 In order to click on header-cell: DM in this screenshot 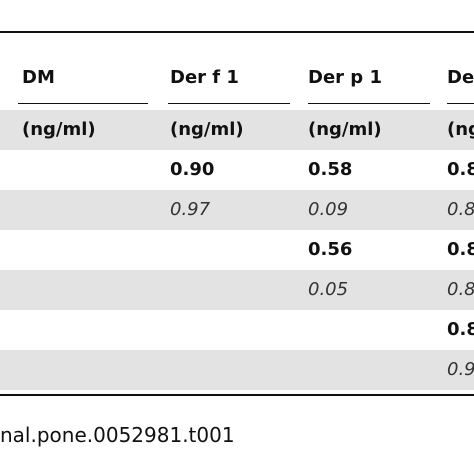, I will do `click(38, 77)`.